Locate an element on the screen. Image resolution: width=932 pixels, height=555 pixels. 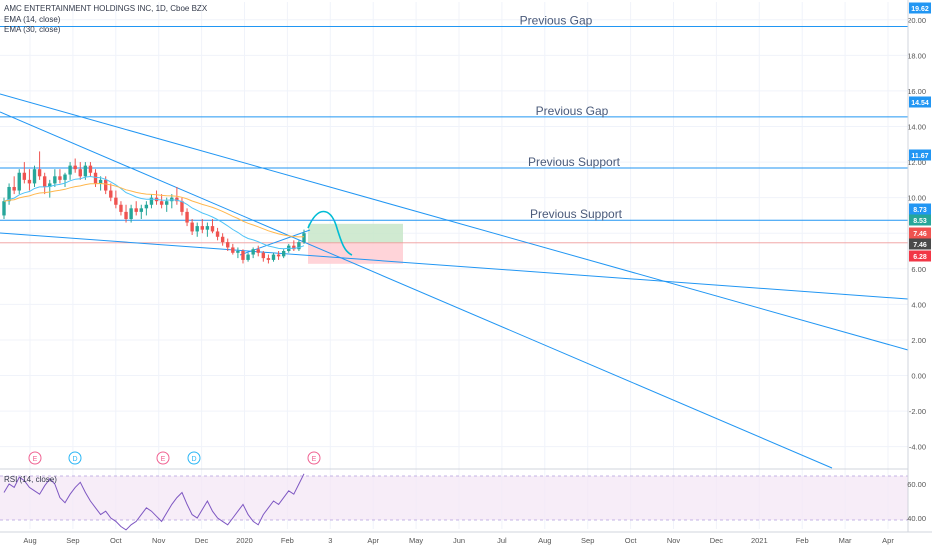
time-tick-label: Jul is located at coordinates (502, 540).